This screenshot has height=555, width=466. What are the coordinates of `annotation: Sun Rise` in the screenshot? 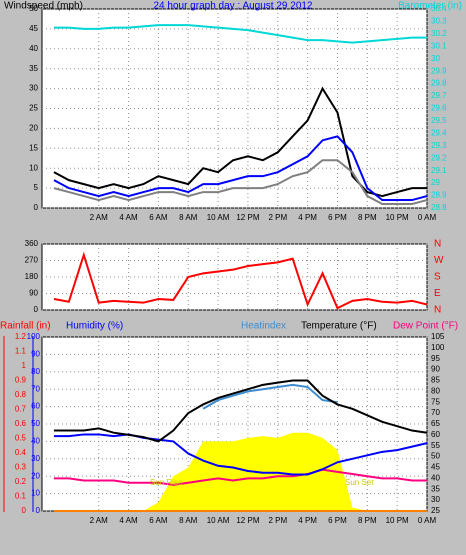 It's located at (166, 482).